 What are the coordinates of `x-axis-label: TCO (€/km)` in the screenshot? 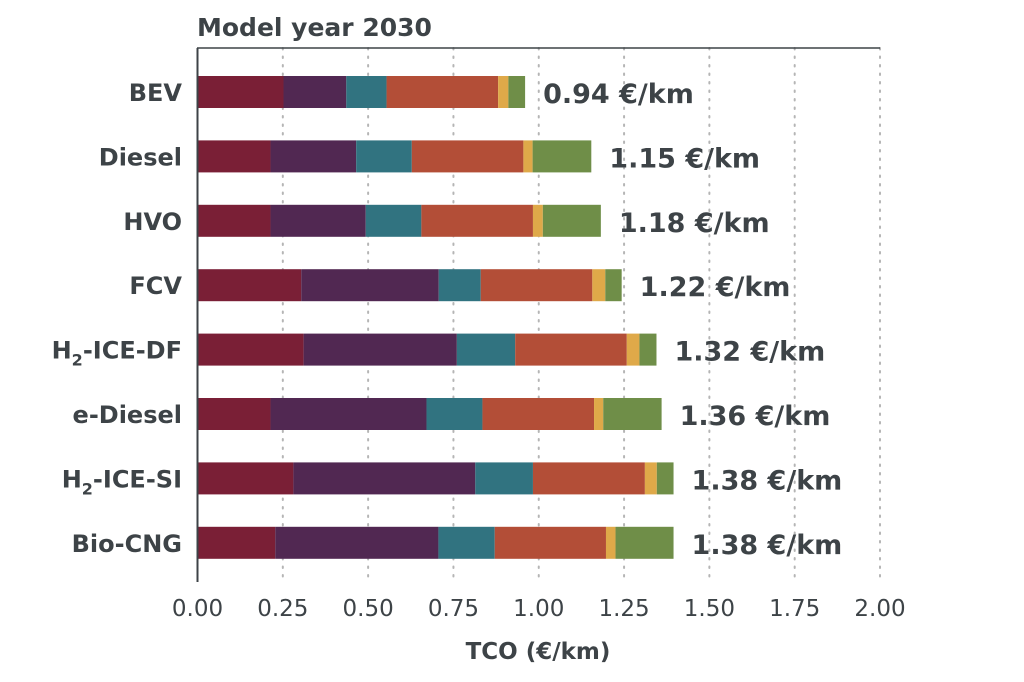 It's located at (538, 652).